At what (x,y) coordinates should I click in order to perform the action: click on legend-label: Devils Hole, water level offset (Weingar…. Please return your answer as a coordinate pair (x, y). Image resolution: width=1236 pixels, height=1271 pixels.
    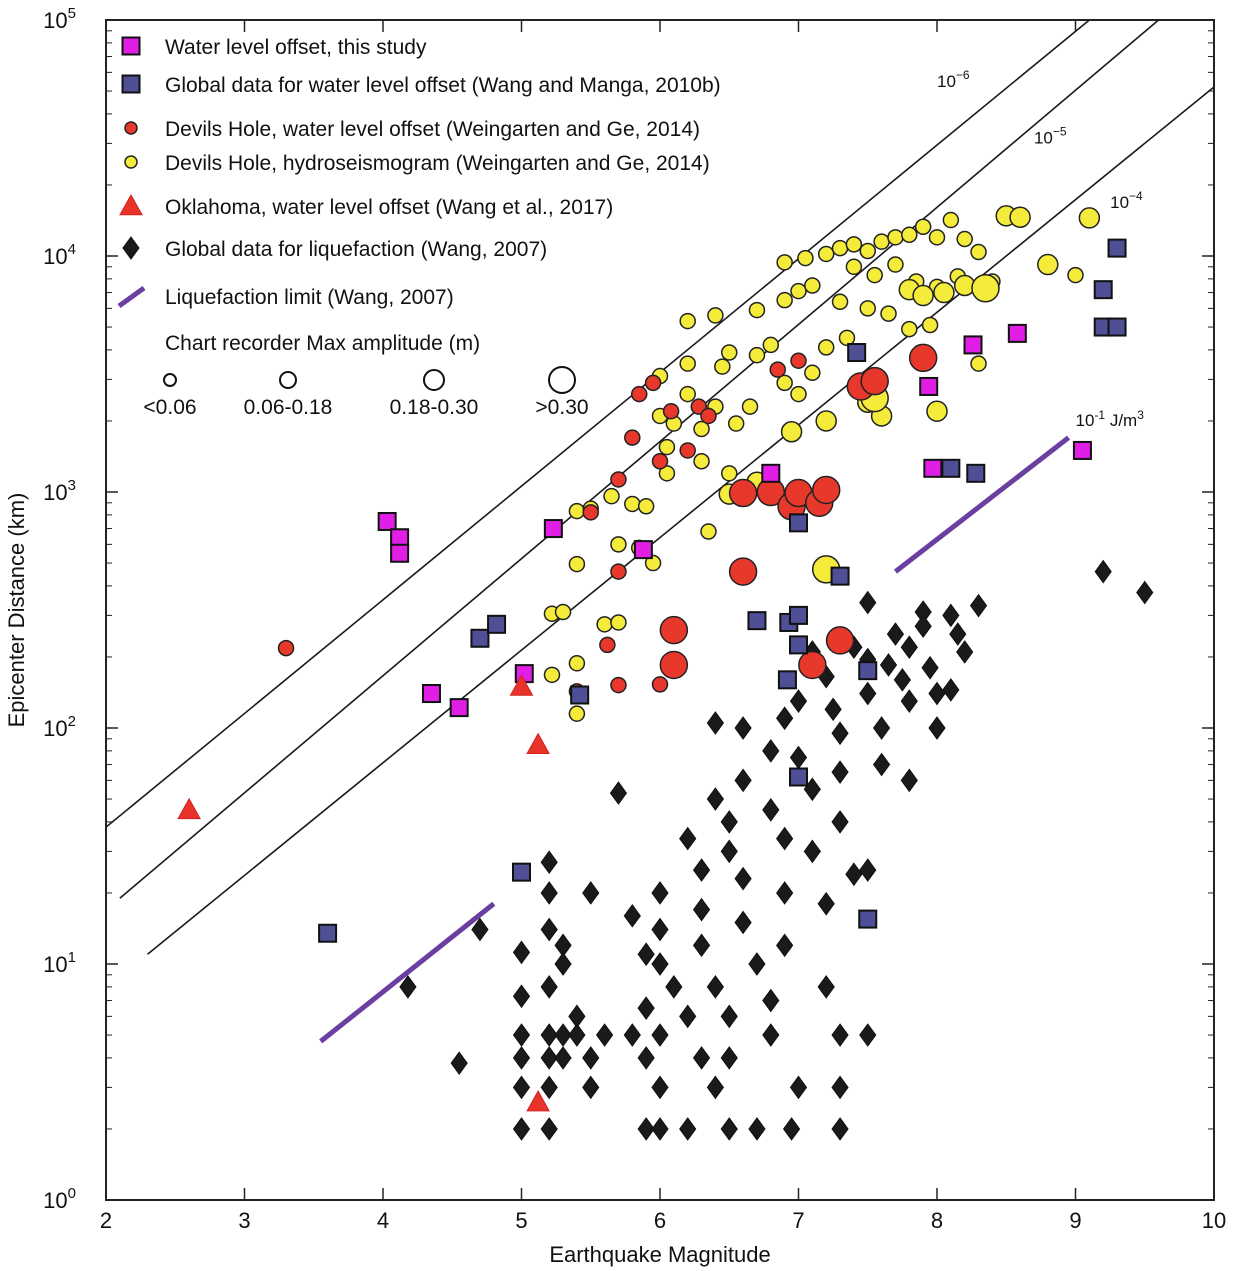
    Looking at the image, I should click on (432, 129).